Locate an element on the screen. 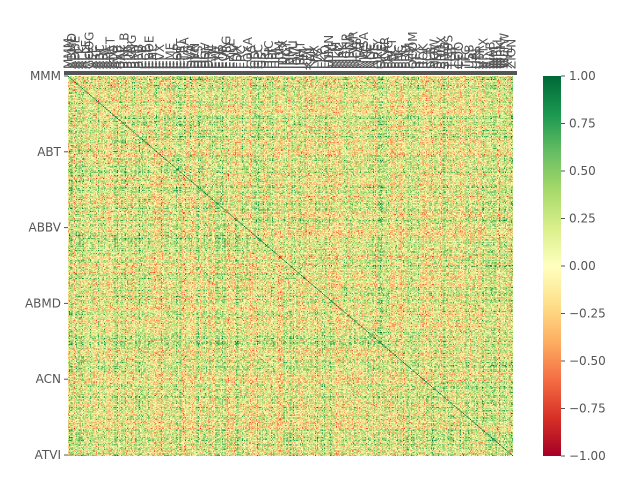 The height and width of the screenshot is (480, 640). x-tick-label: ADBE is located at coordinates (75, 52).